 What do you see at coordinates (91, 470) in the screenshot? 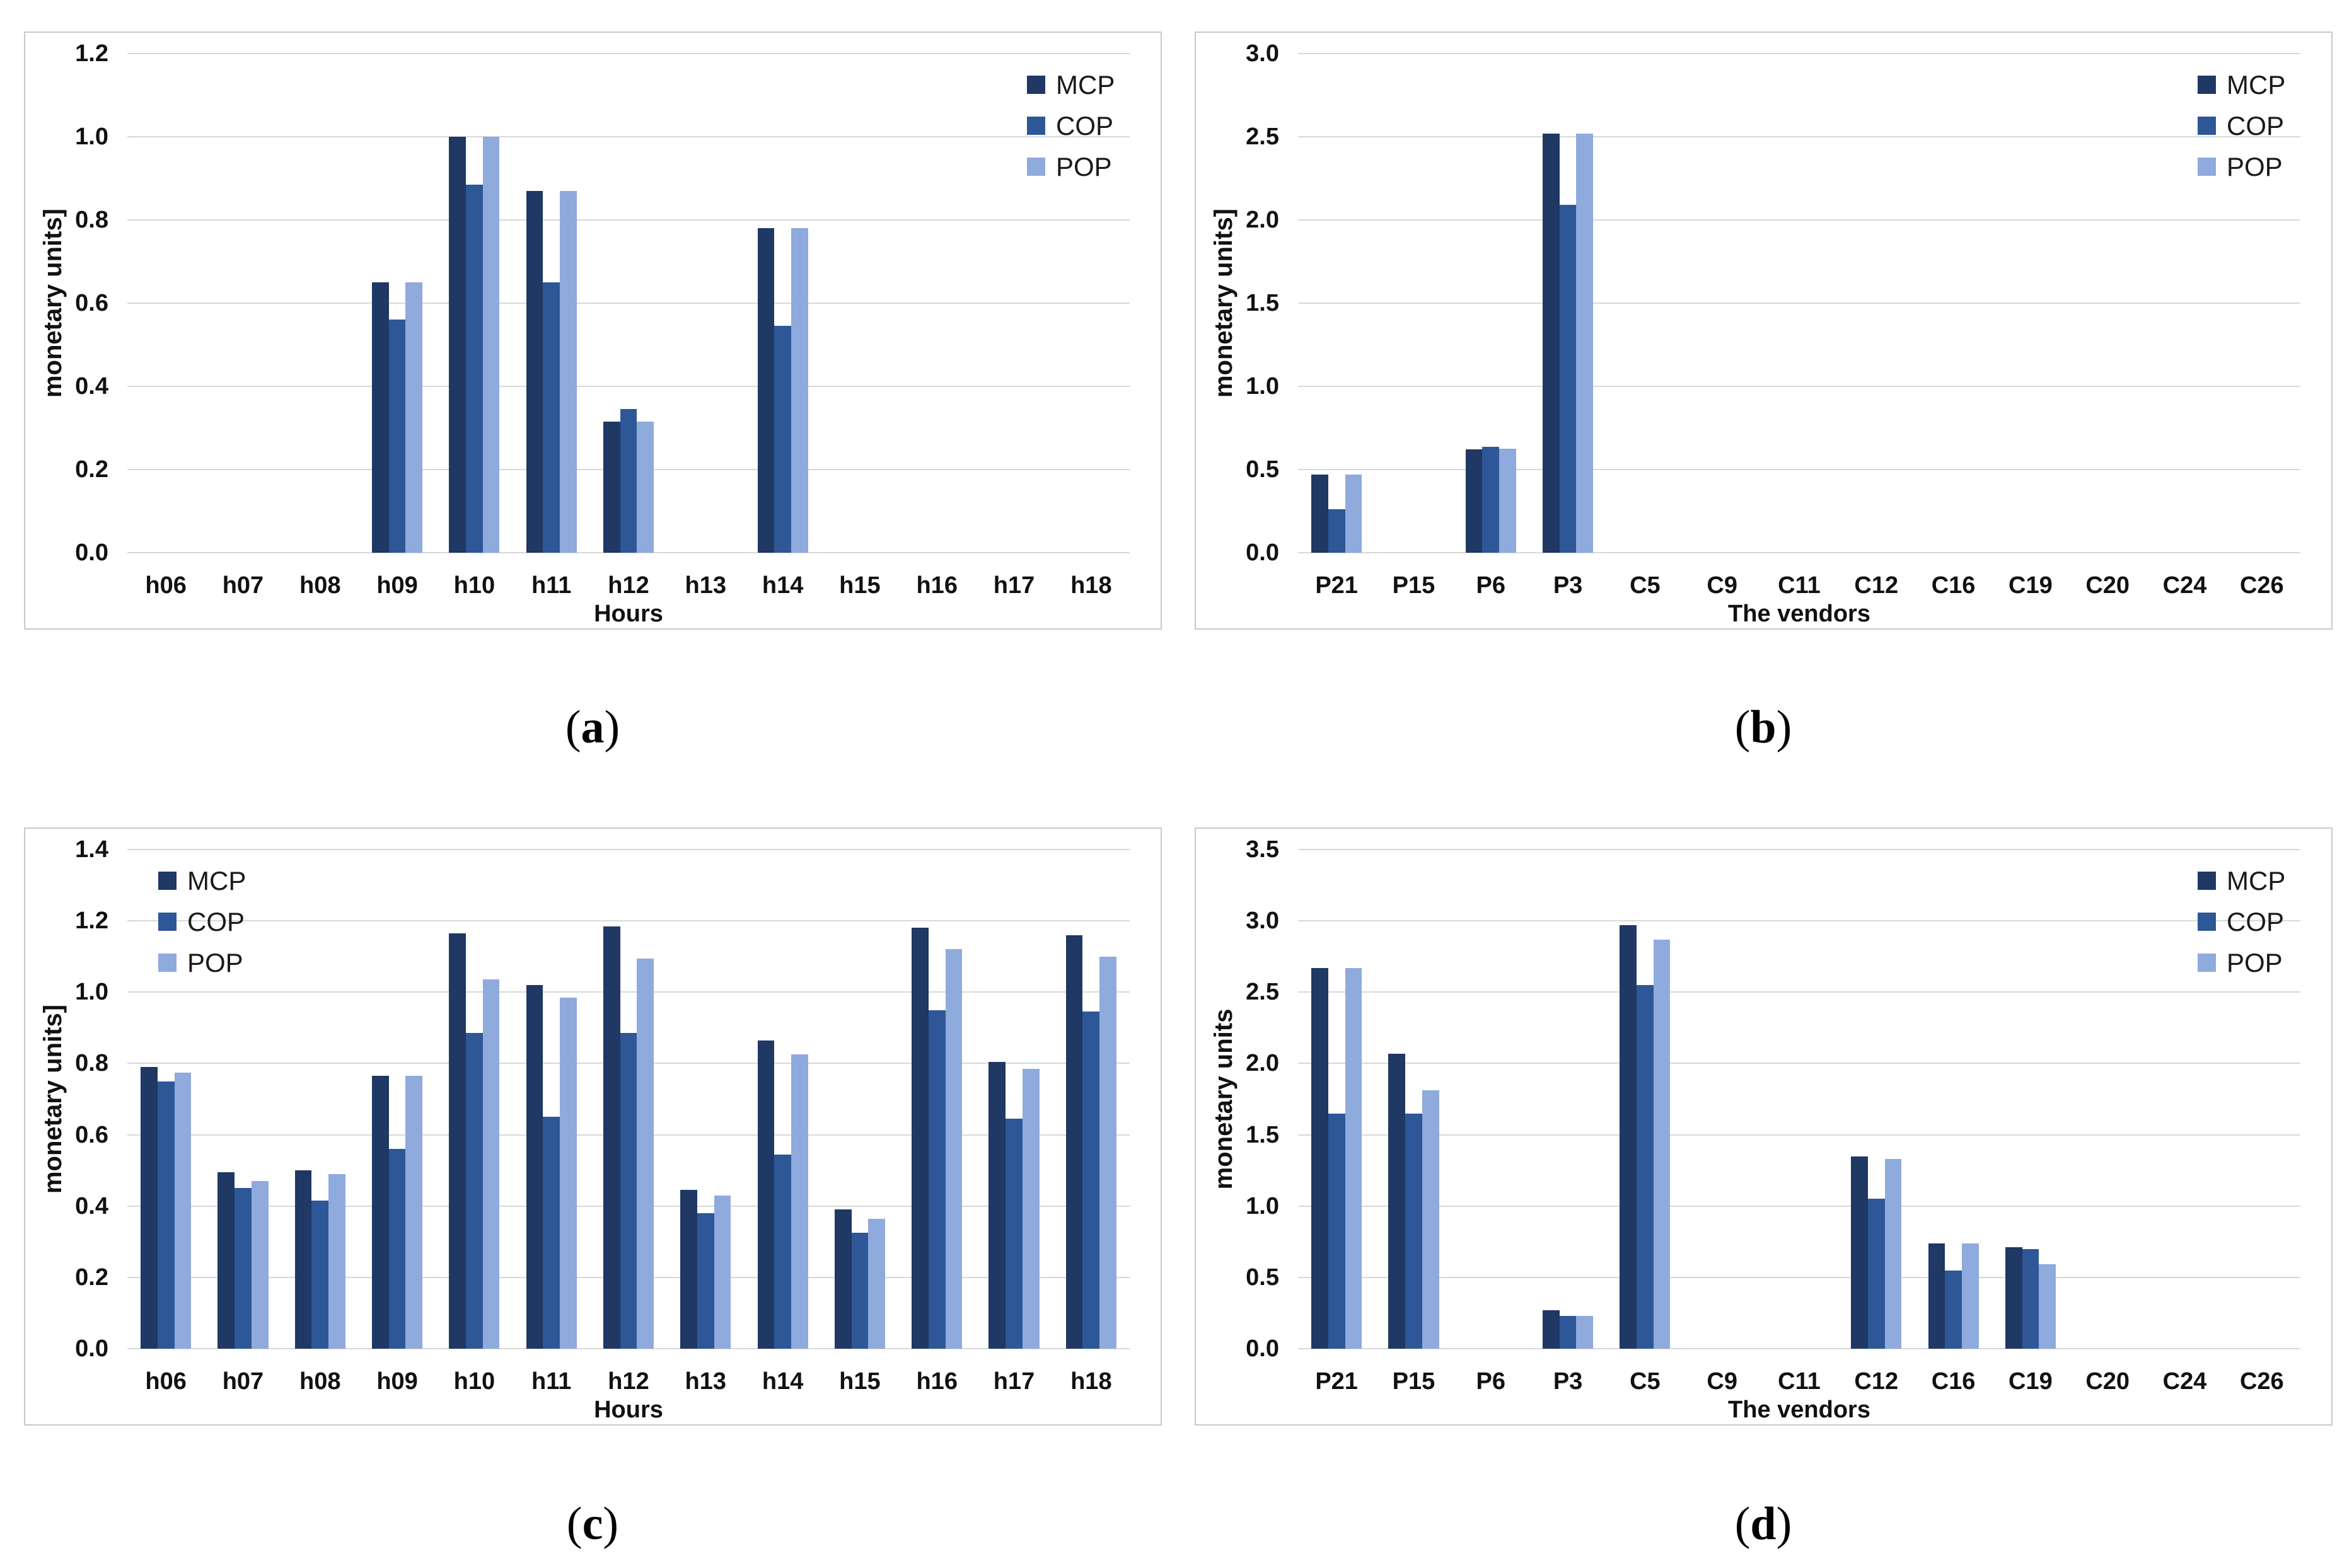
I see `y-tick-label: 0.2` at bounding box center [91, 470].